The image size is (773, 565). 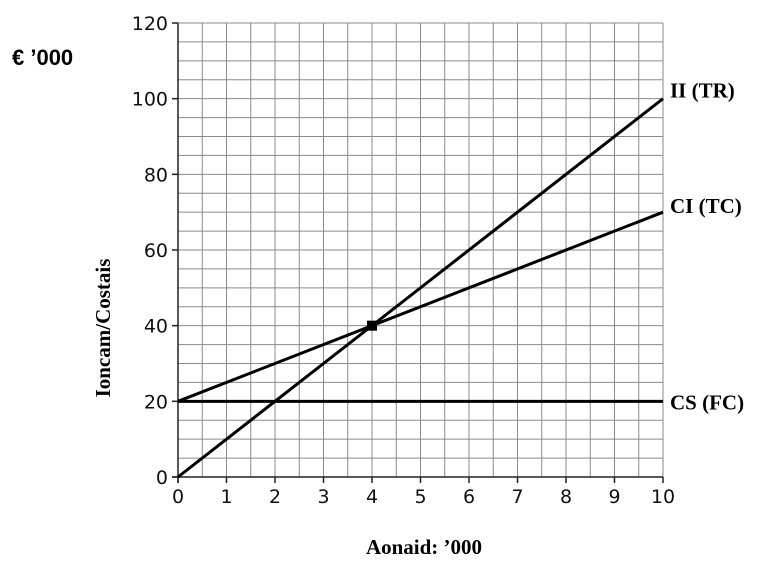 I want to click on series-label: CS (FC), so click(x=707, y=402).